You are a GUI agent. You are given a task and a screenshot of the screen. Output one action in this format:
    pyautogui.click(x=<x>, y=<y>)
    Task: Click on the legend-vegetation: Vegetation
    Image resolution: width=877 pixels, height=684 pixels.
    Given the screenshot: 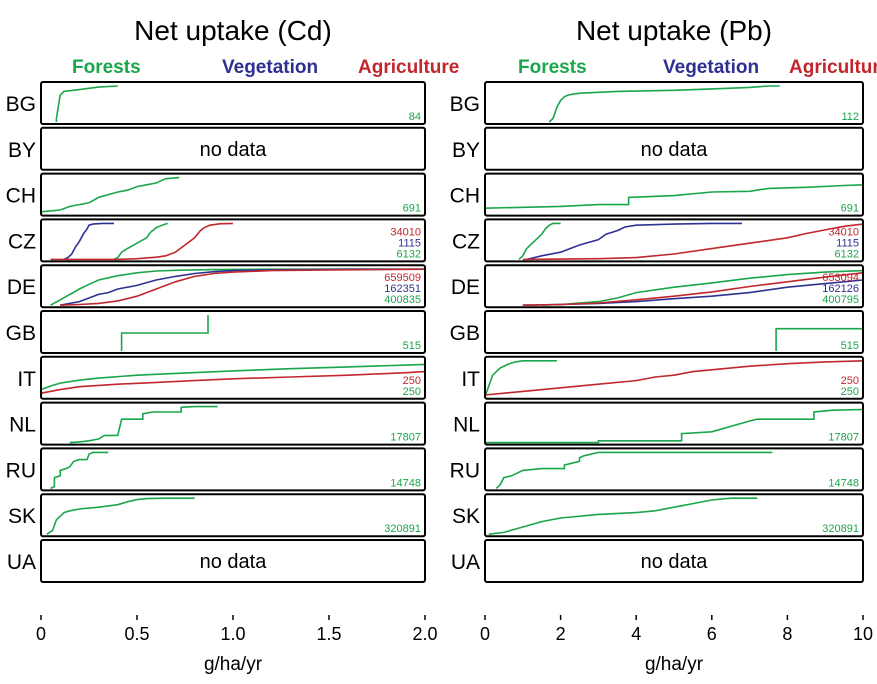 What is the action you would take?
    pyautogui.click(x=711, y=67)
    